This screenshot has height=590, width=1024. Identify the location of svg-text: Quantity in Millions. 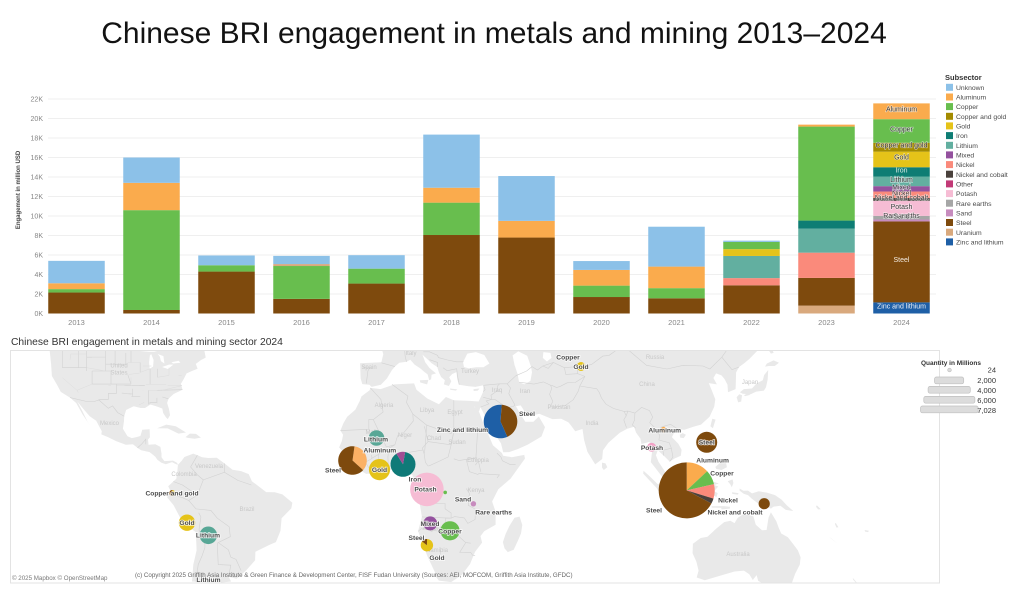
(951, 363).